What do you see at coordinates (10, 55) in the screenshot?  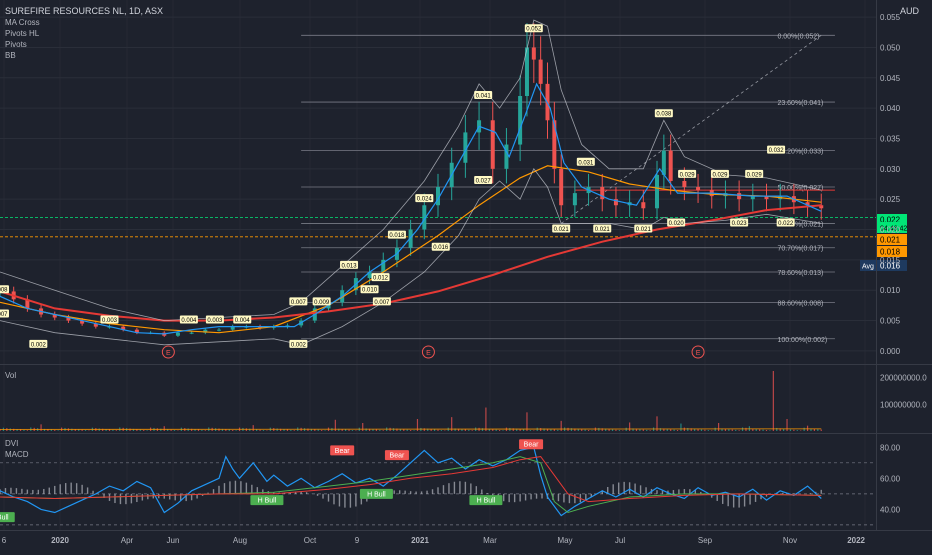 I see `indicator-label-bb: BB` at bounding box center [10, 55].